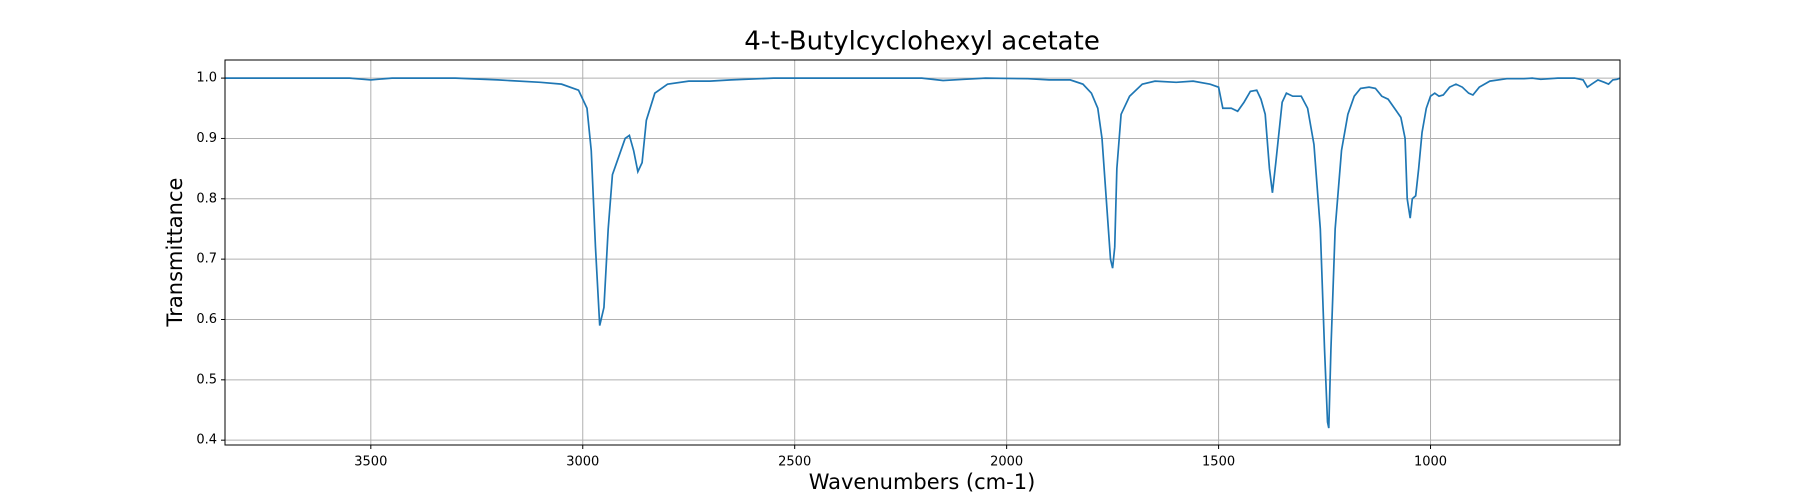  Describe the element at coordinates (582, 462) in the screenshot. I see `x-tick-label: 3000` at that location.